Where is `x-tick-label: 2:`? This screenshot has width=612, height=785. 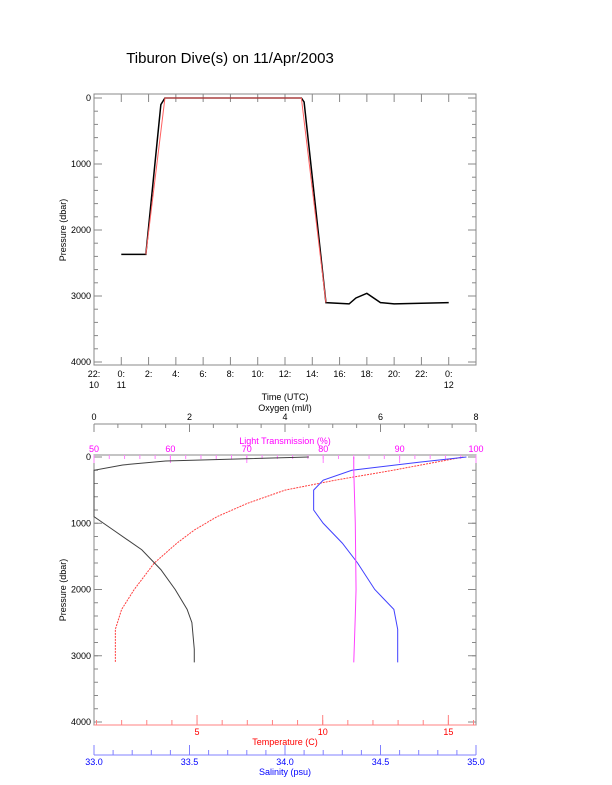
x-tick-label: 2: is located at coordinates (149, 374).